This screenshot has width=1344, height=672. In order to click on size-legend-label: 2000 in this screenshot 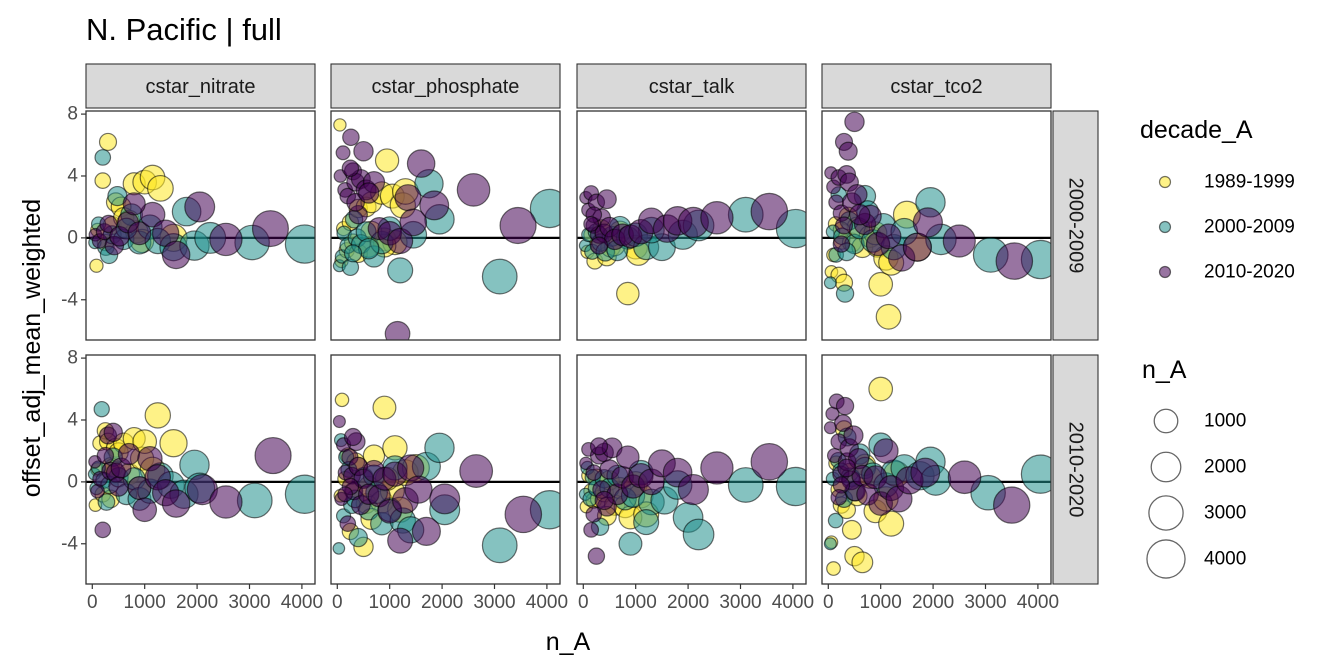, I will do `click(1225, 467)`.